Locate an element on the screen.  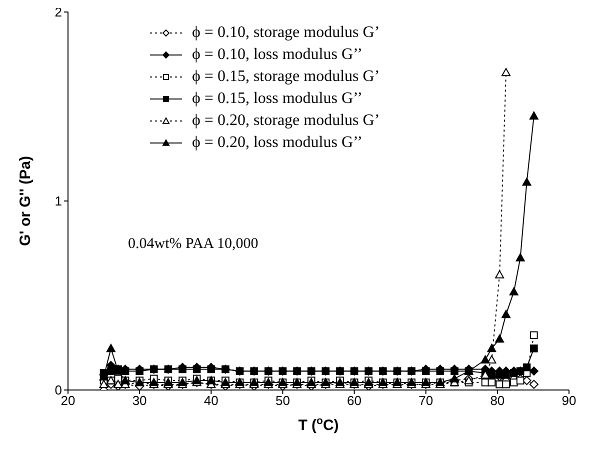
y-tick-label: 0 is located at coordinates (58, 390).